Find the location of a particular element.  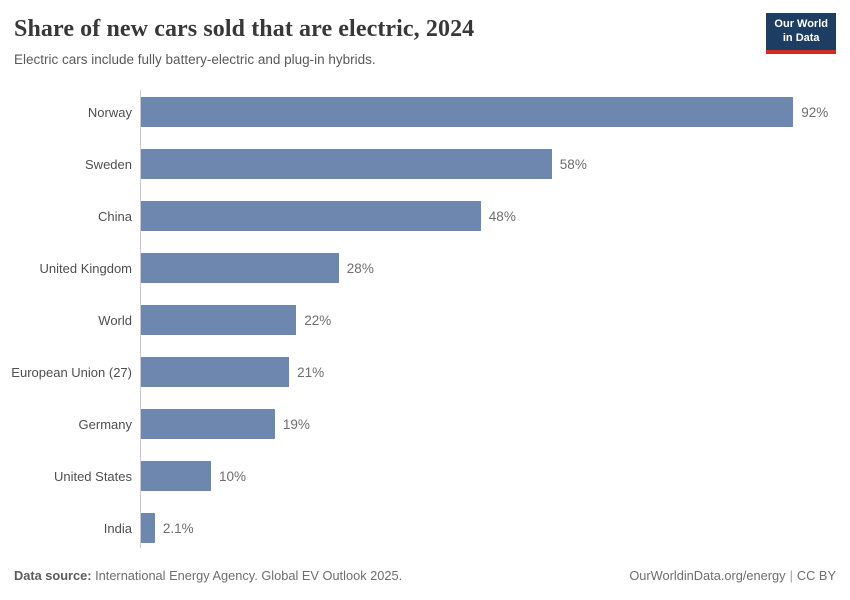

owid-logo: Our World in Data is located at coordinates (801, 33).